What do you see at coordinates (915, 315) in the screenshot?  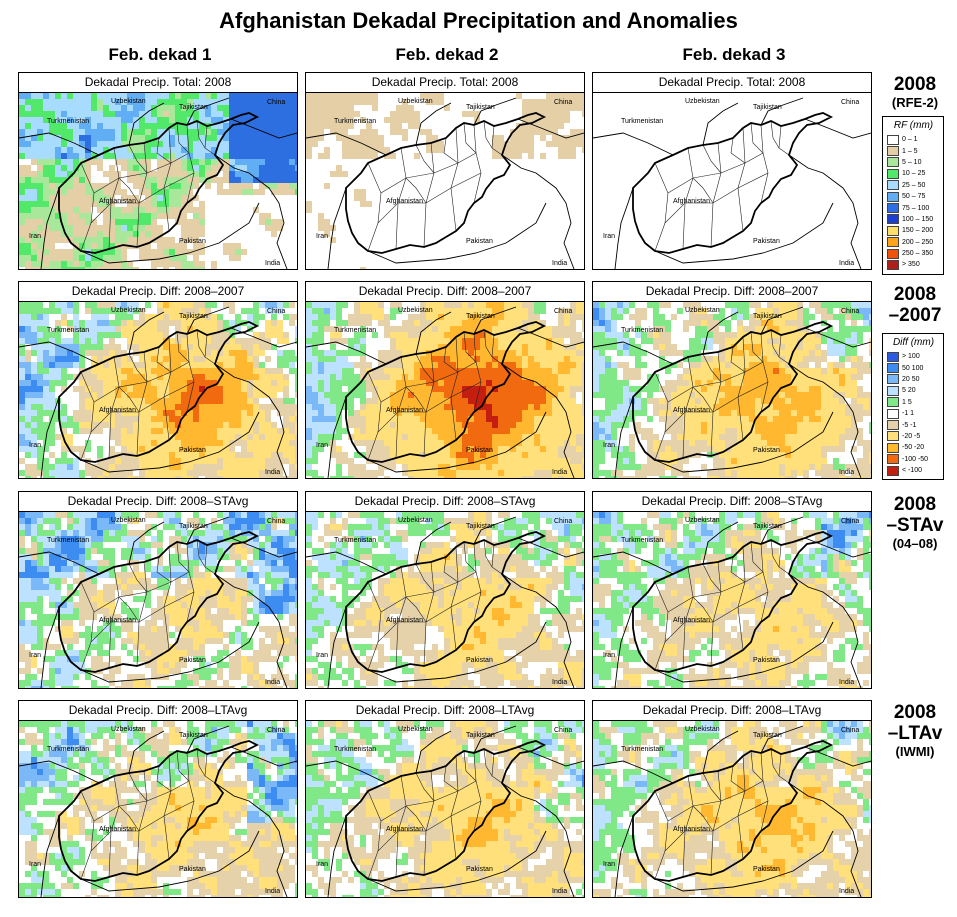 I see `row-header-compare: –2007` at bounding box center [915, 315].